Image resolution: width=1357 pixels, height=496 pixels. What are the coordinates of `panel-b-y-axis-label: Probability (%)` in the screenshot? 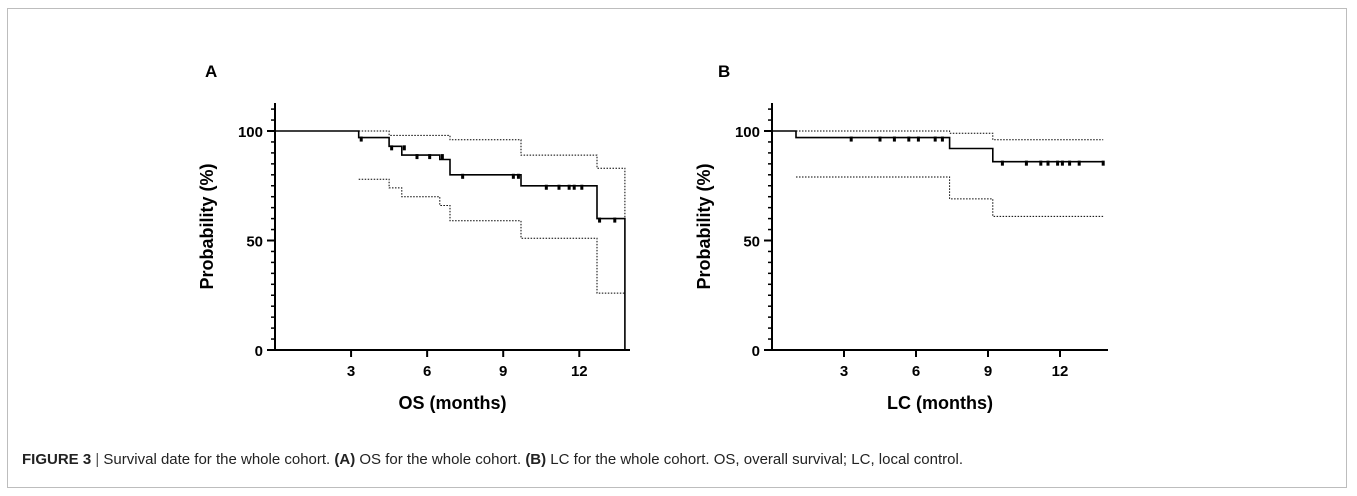 It's located at (704, 226).